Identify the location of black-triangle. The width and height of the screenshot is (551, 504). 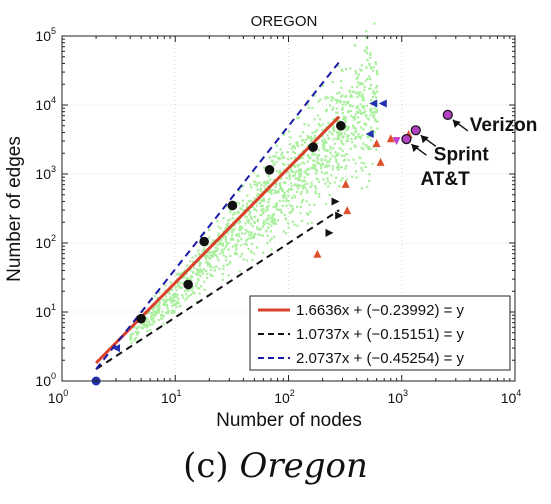
(339, 215).